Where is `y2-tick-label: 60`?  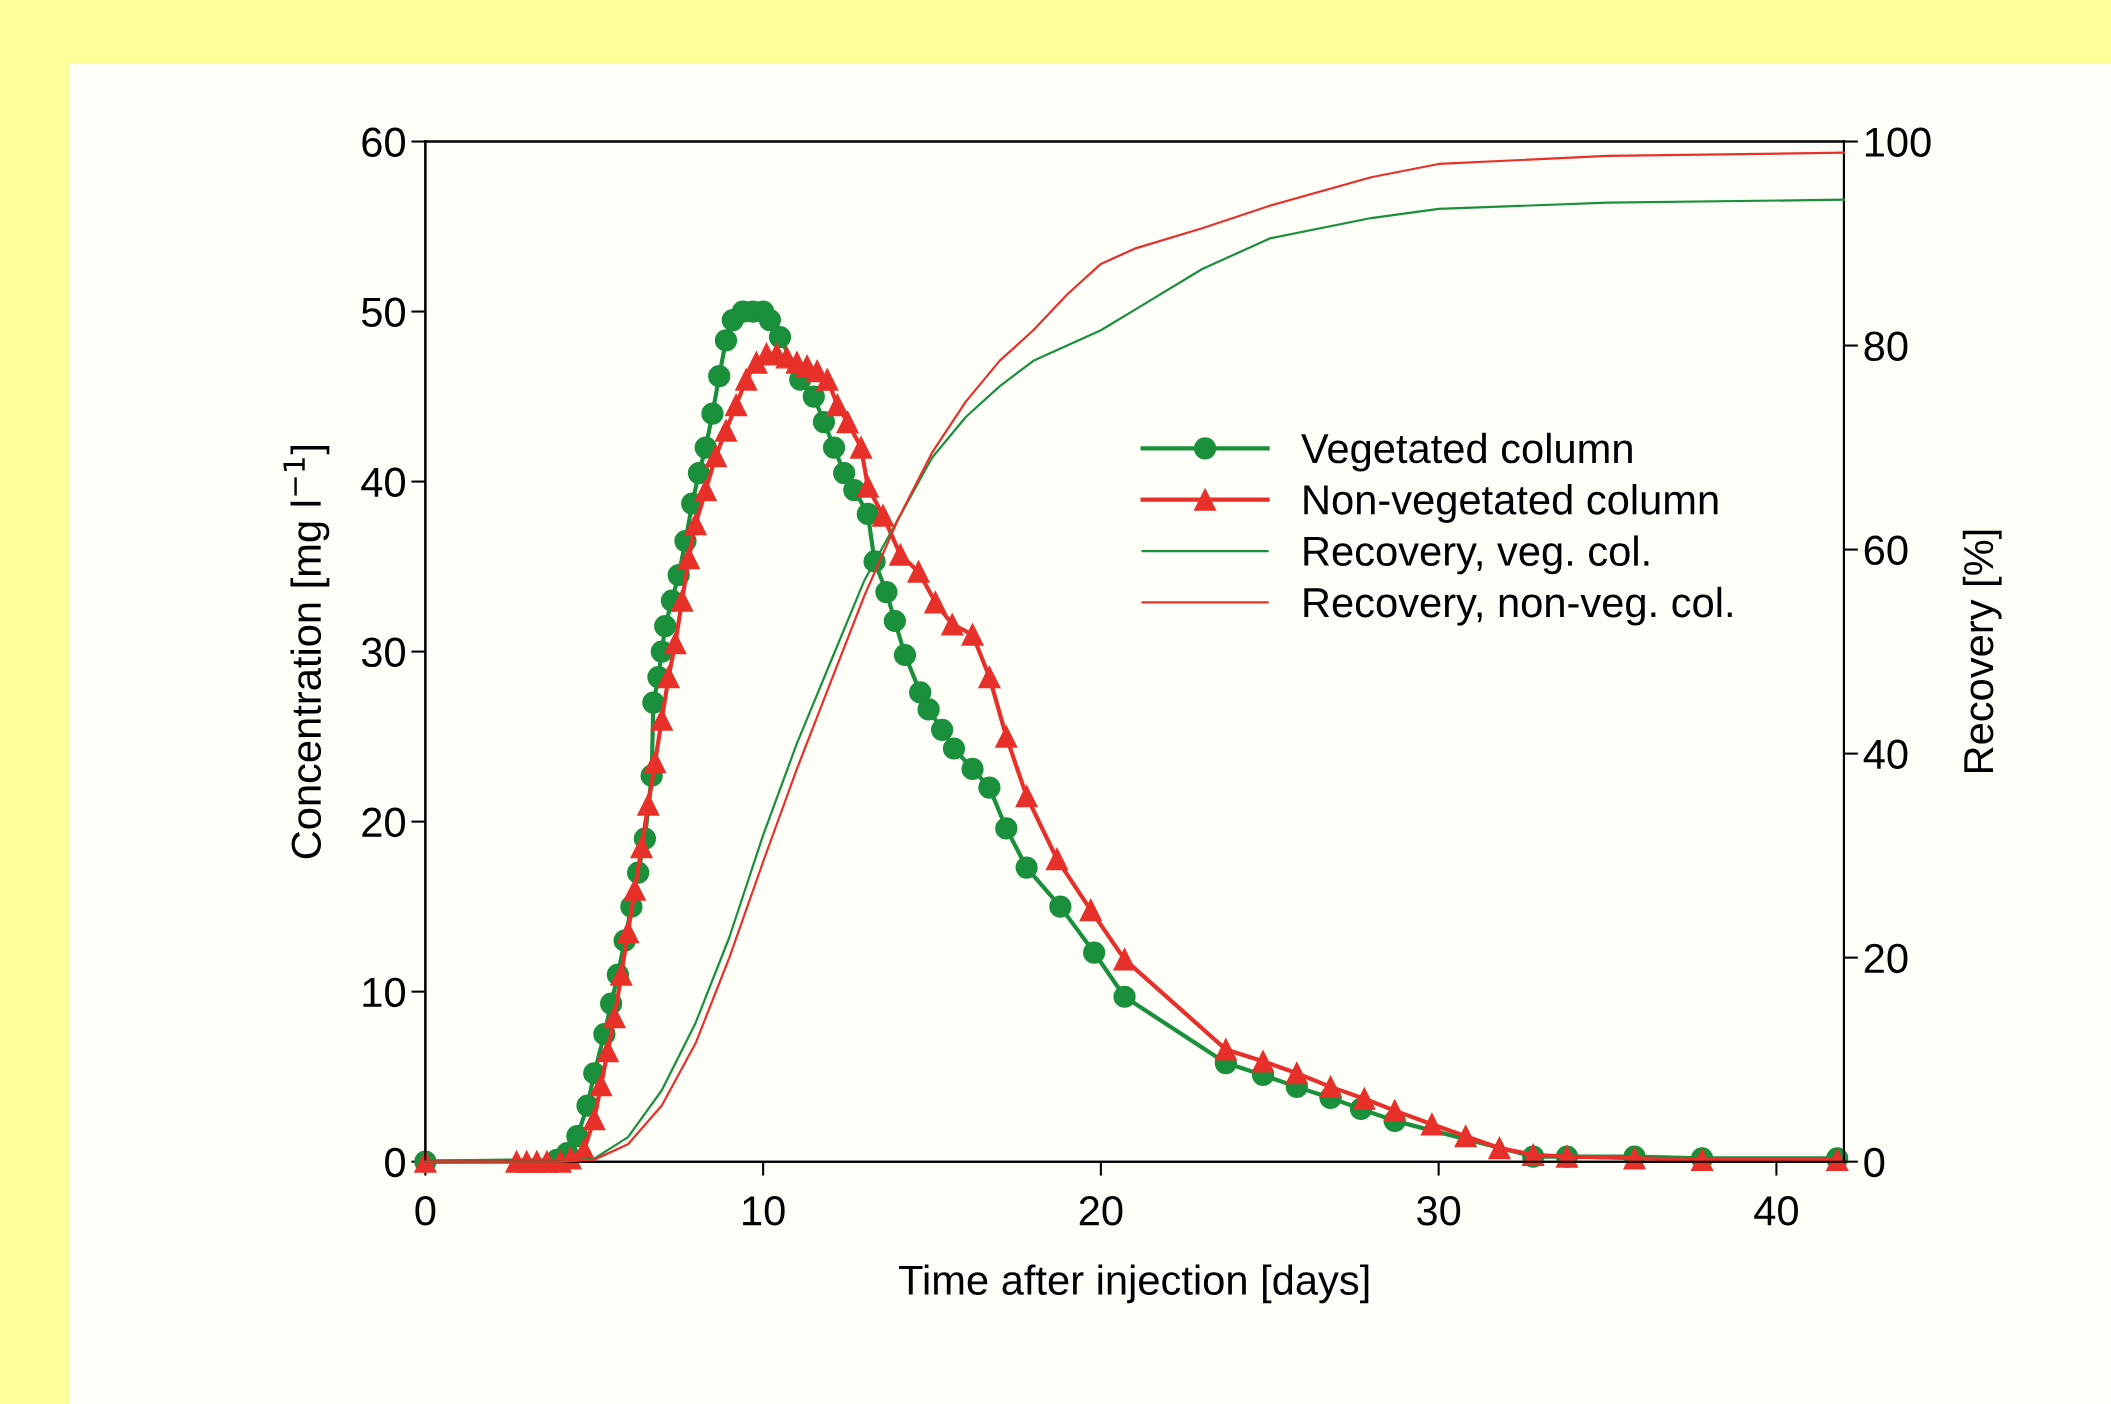 y2-tick-label: 60 is located at coordinates (1886, 550).